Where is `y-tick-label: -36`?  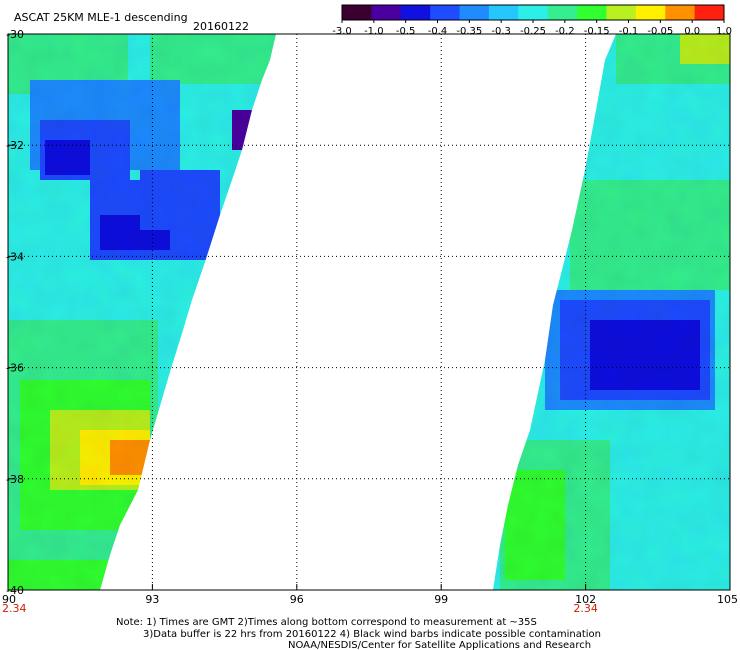
y-tick-label: -36 is located at coordinates (15, 368).